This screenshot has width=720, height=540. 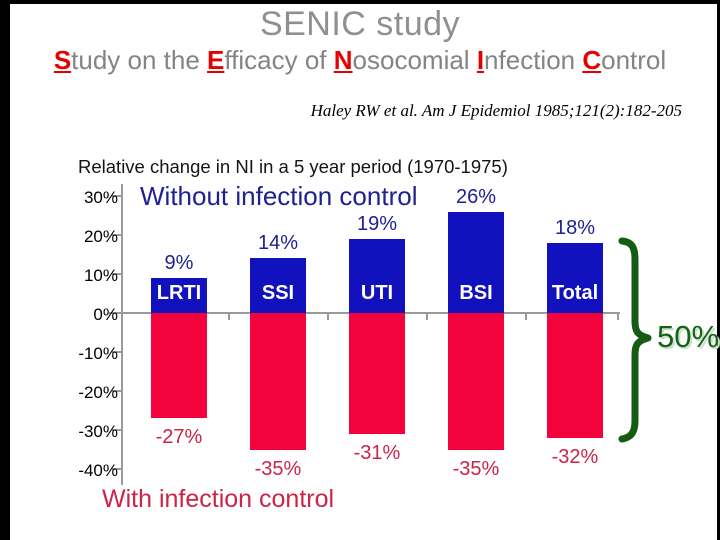 What do you see at coordinates (592, 60) in the screenshot?
I see `subtitle-initial: C` at bounding box center [592, 60].